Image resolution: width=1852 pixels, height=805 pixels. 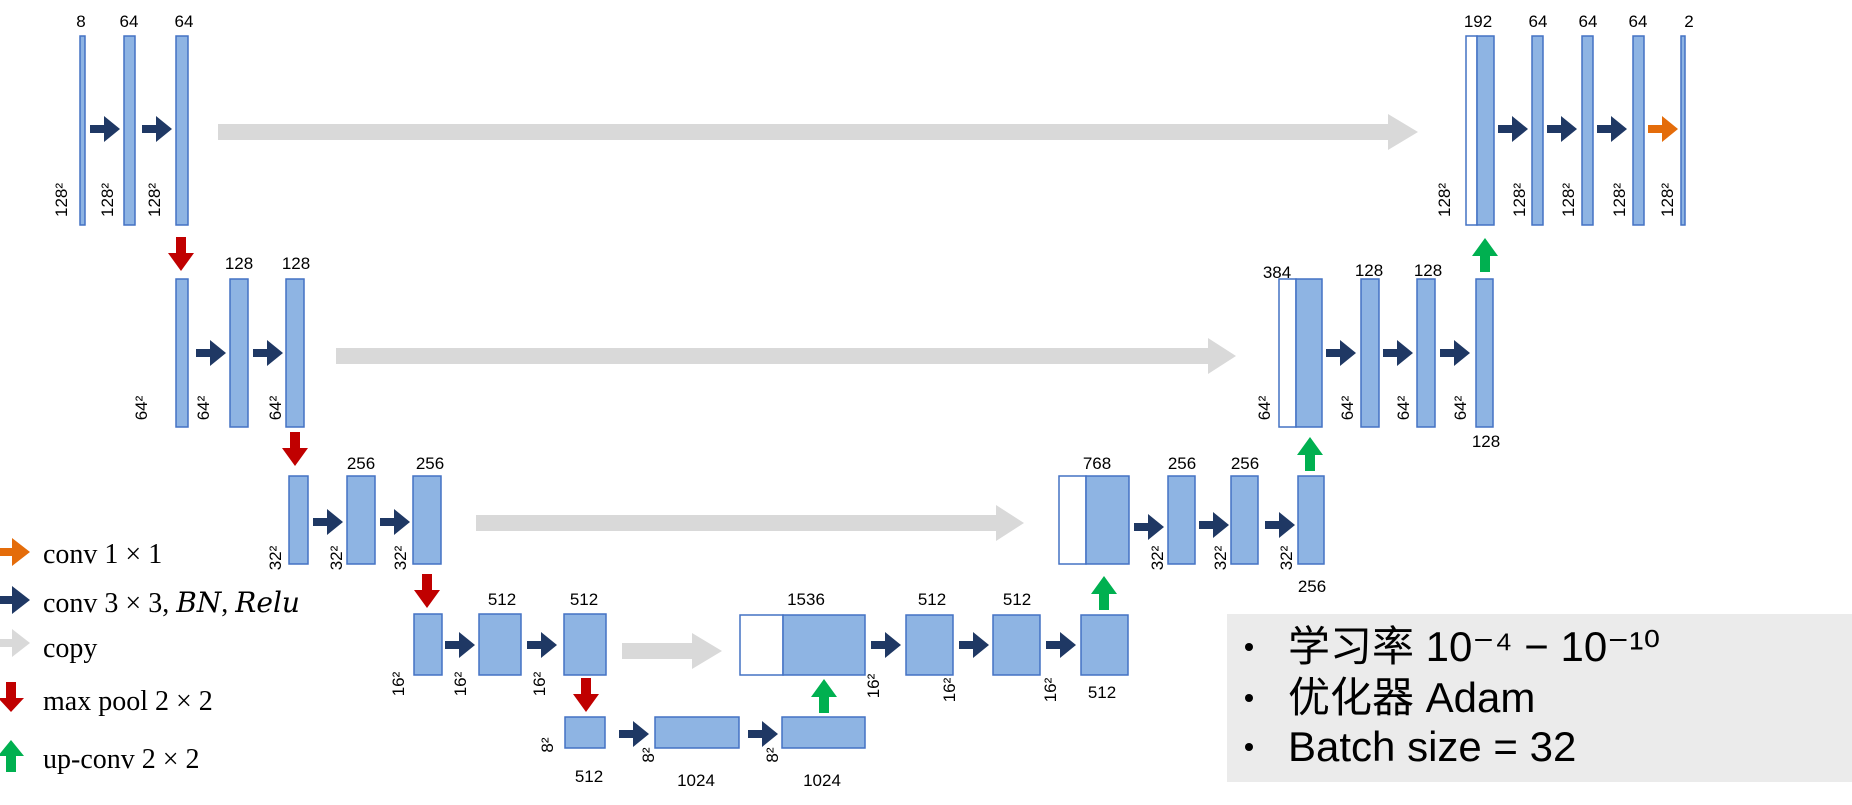 What do you see at coordinates (1688, 21) in the screenshot?
I see `channel-label: 2` at bounding box center [1688, 21].